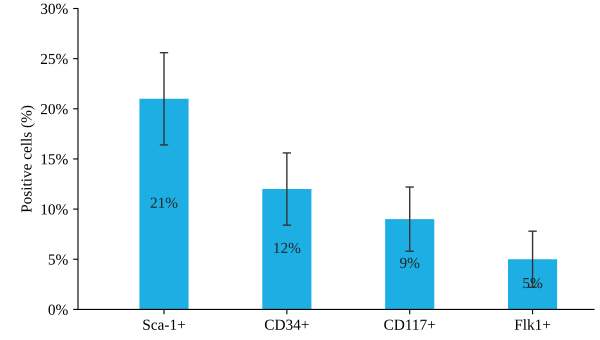  I want to click on y-axis-title: Positive cells (%), so click(27, 159).